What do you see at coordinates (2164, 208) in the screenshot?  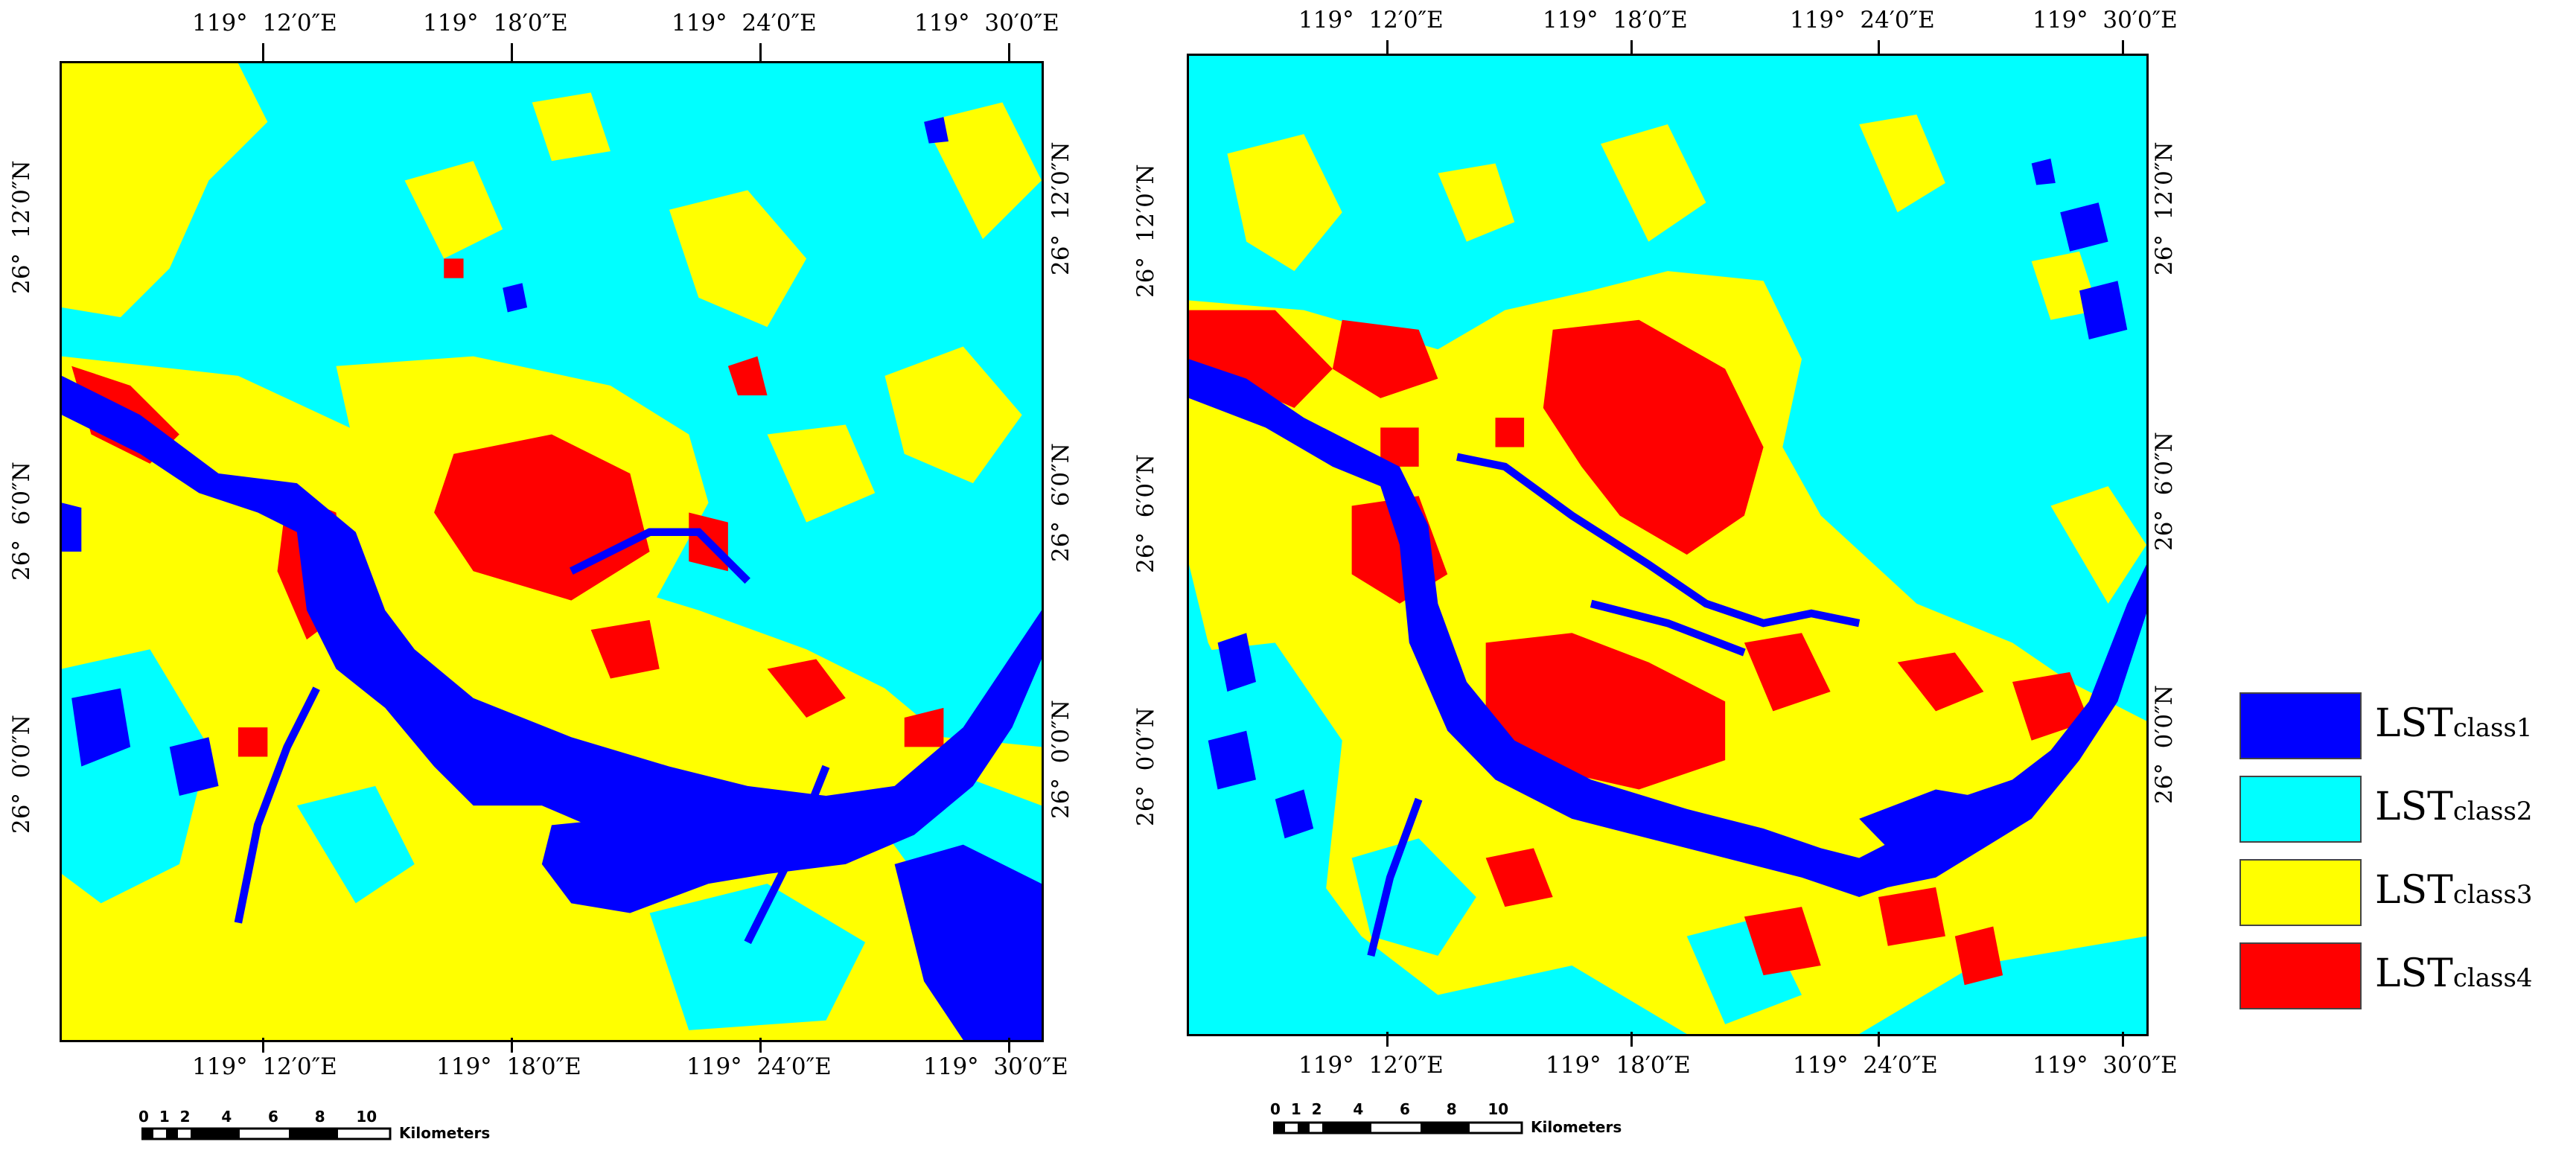 I see `right-right-tick-label-1: 26° 12′0″N` at bounding box center [2164, 208].